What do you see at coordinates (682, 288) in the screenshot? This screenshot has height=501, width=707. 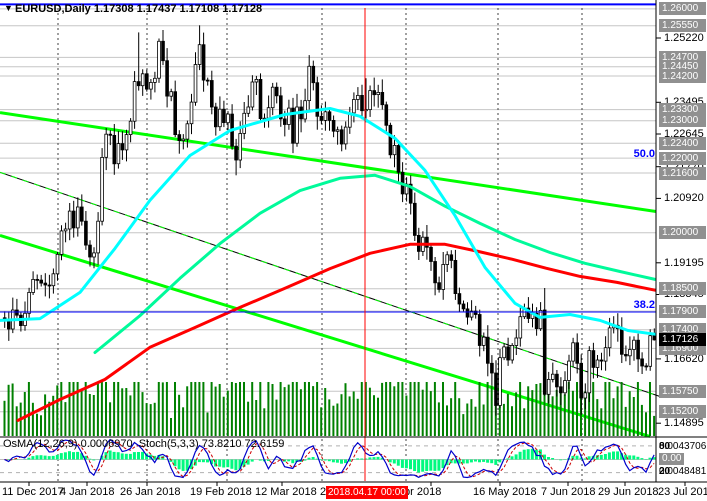 I see `price-level-tag: 1.18500` at bounding box center [682, 288].